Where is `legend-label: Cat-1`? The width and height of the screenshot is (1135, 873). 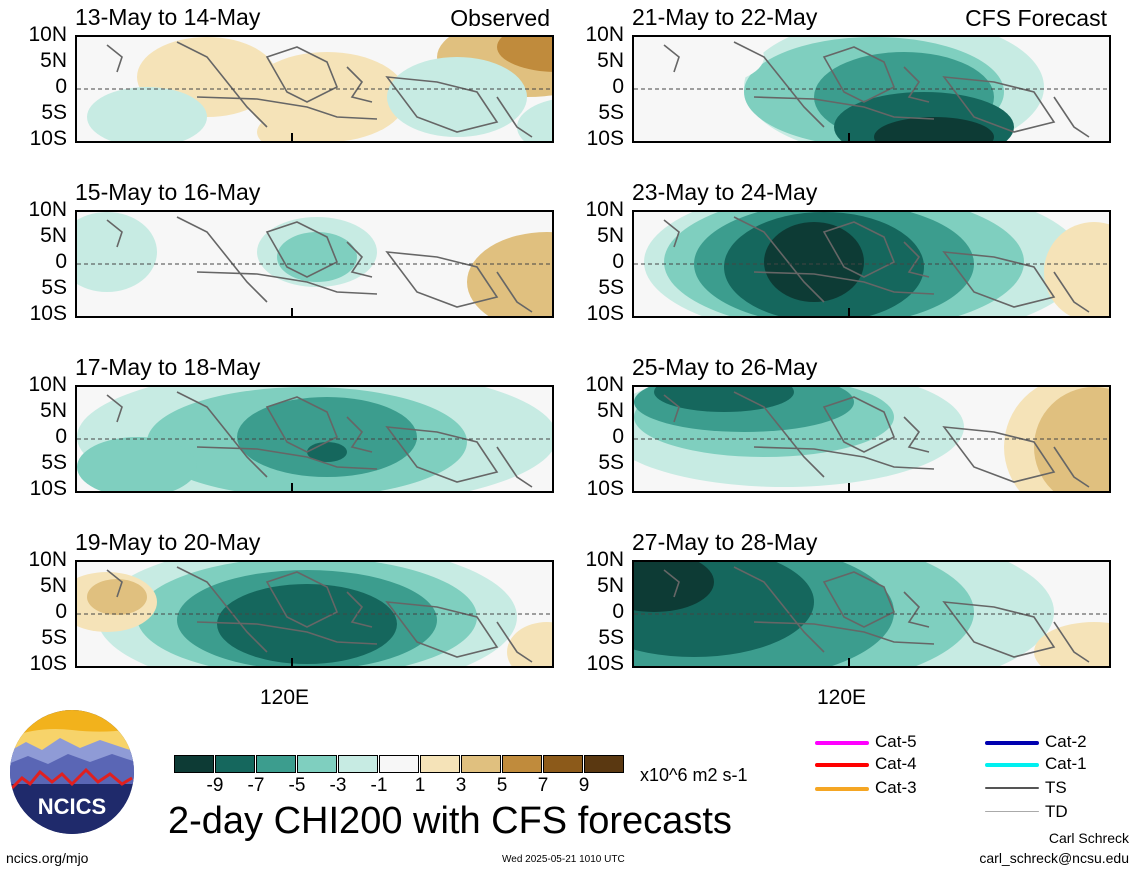
legend-label: Cat-1 is located at coordinates (1066, 763).